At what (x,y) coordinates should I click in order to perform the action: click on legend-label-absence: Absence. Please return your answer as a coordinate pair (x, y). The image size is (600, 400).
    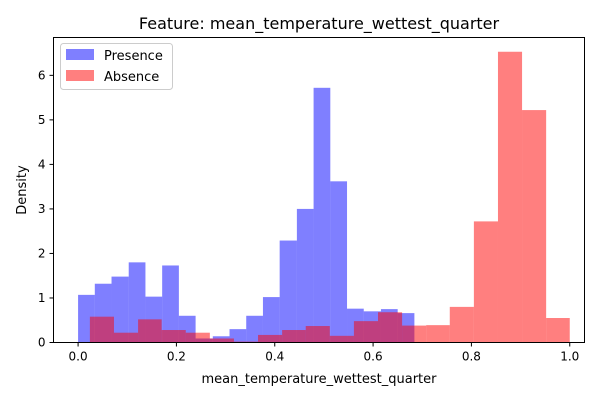
    Looking at the image, I should click on (131, 77).